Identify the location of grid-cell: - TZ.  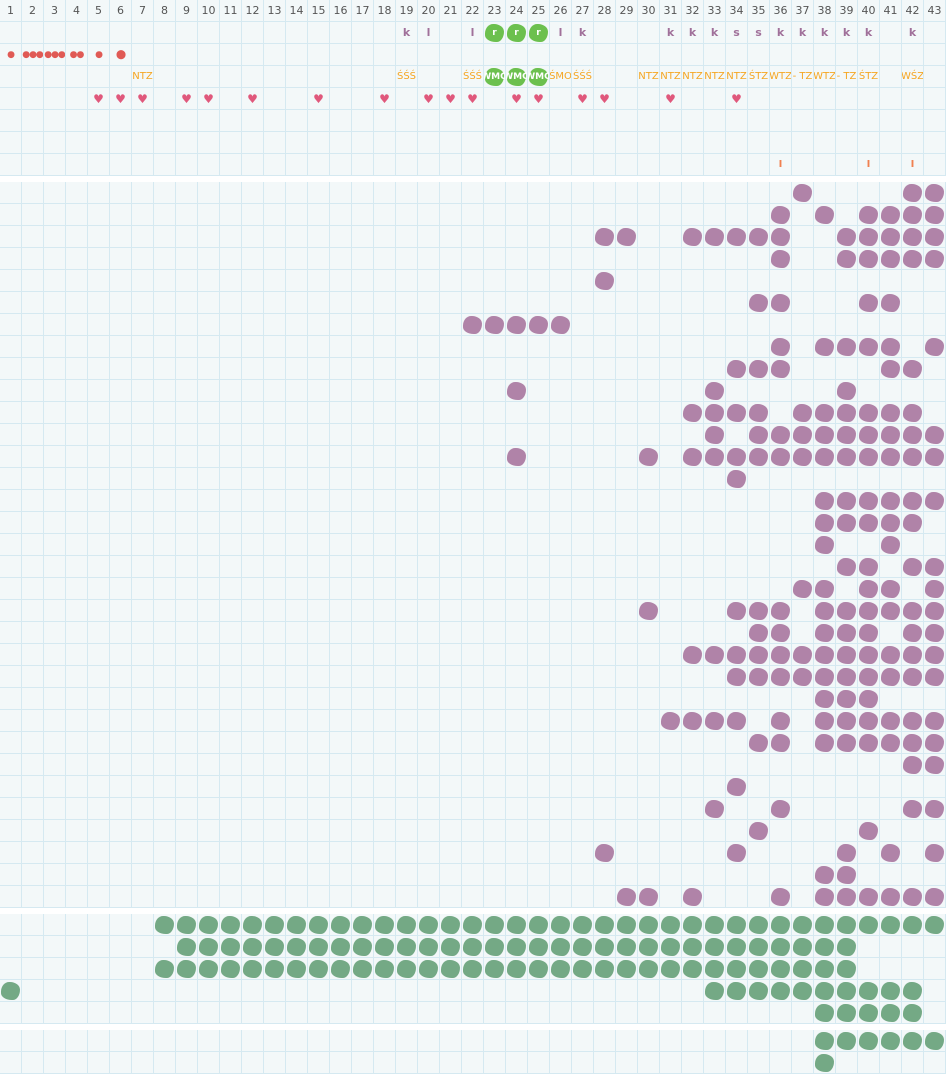
(803, 77).